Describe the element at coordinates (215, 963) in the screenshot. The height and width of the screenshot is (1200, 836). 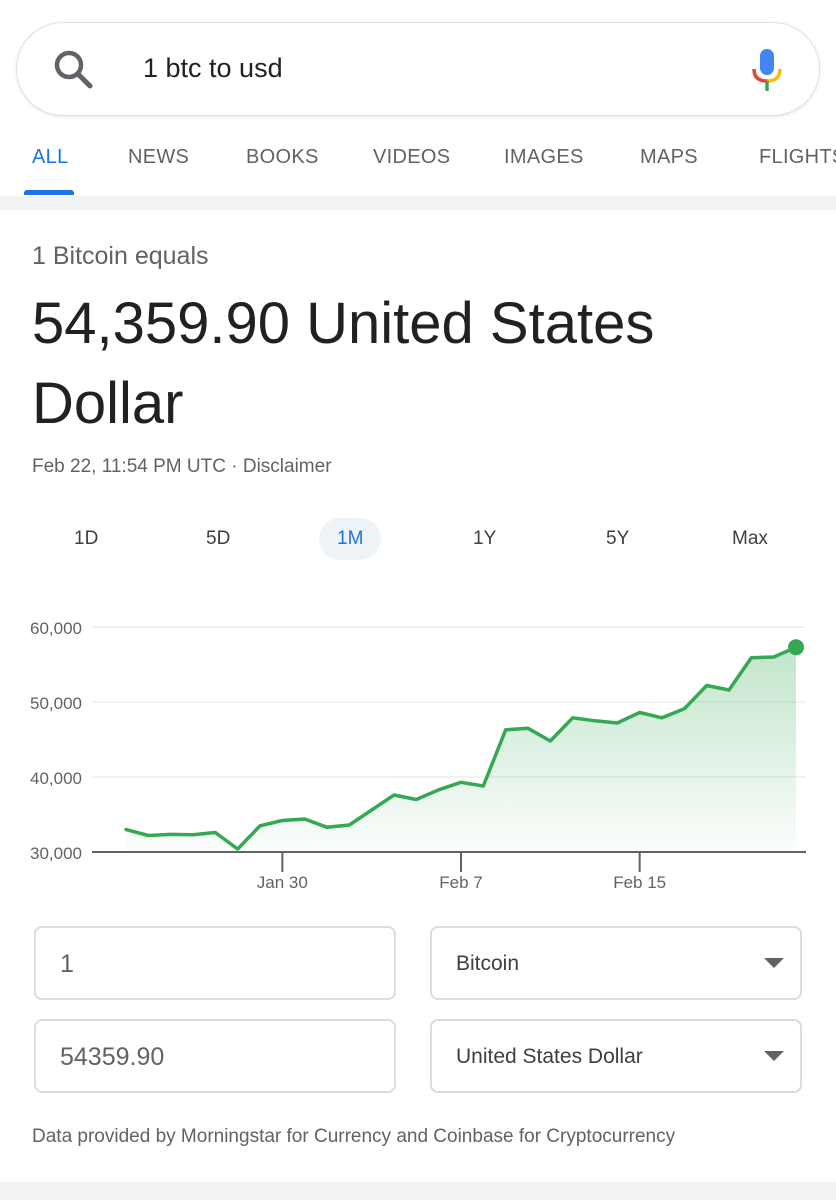
I see `amount-from-input: 1` at that location.